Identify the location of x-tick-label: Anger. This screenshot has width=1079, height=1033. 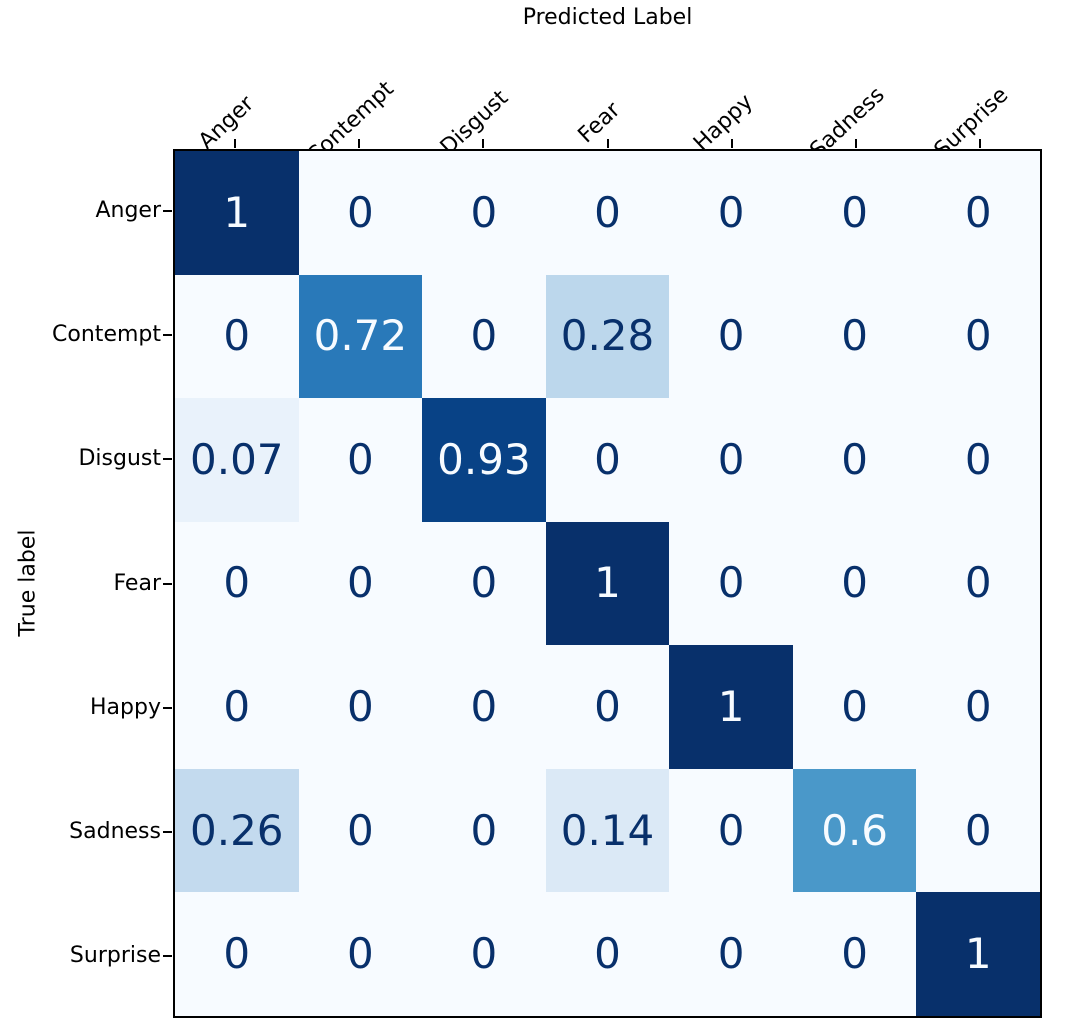
(227, 123).